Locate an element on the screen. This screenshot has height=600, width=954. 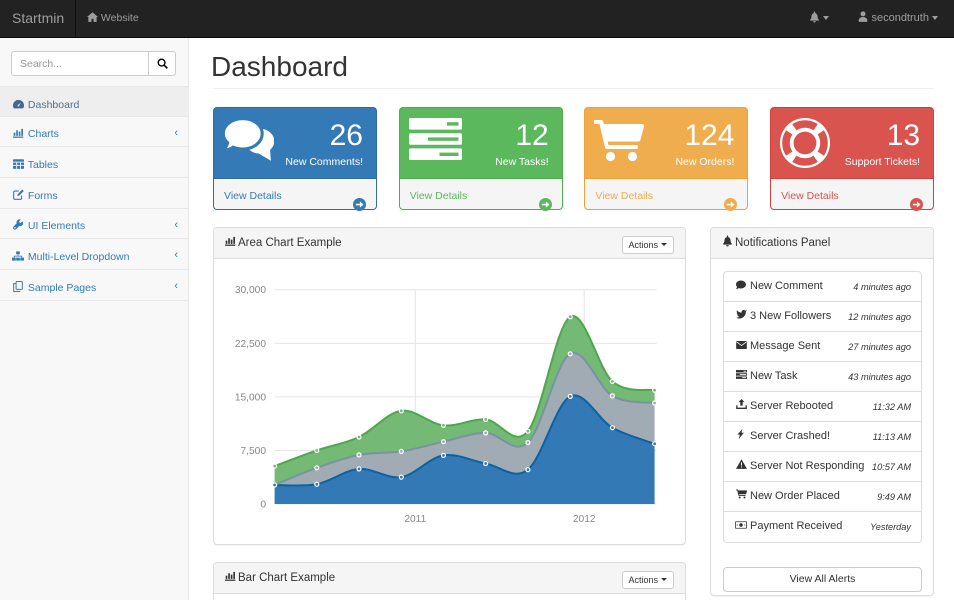
svg-text: 7,500 is located at coordinates (254, 451).